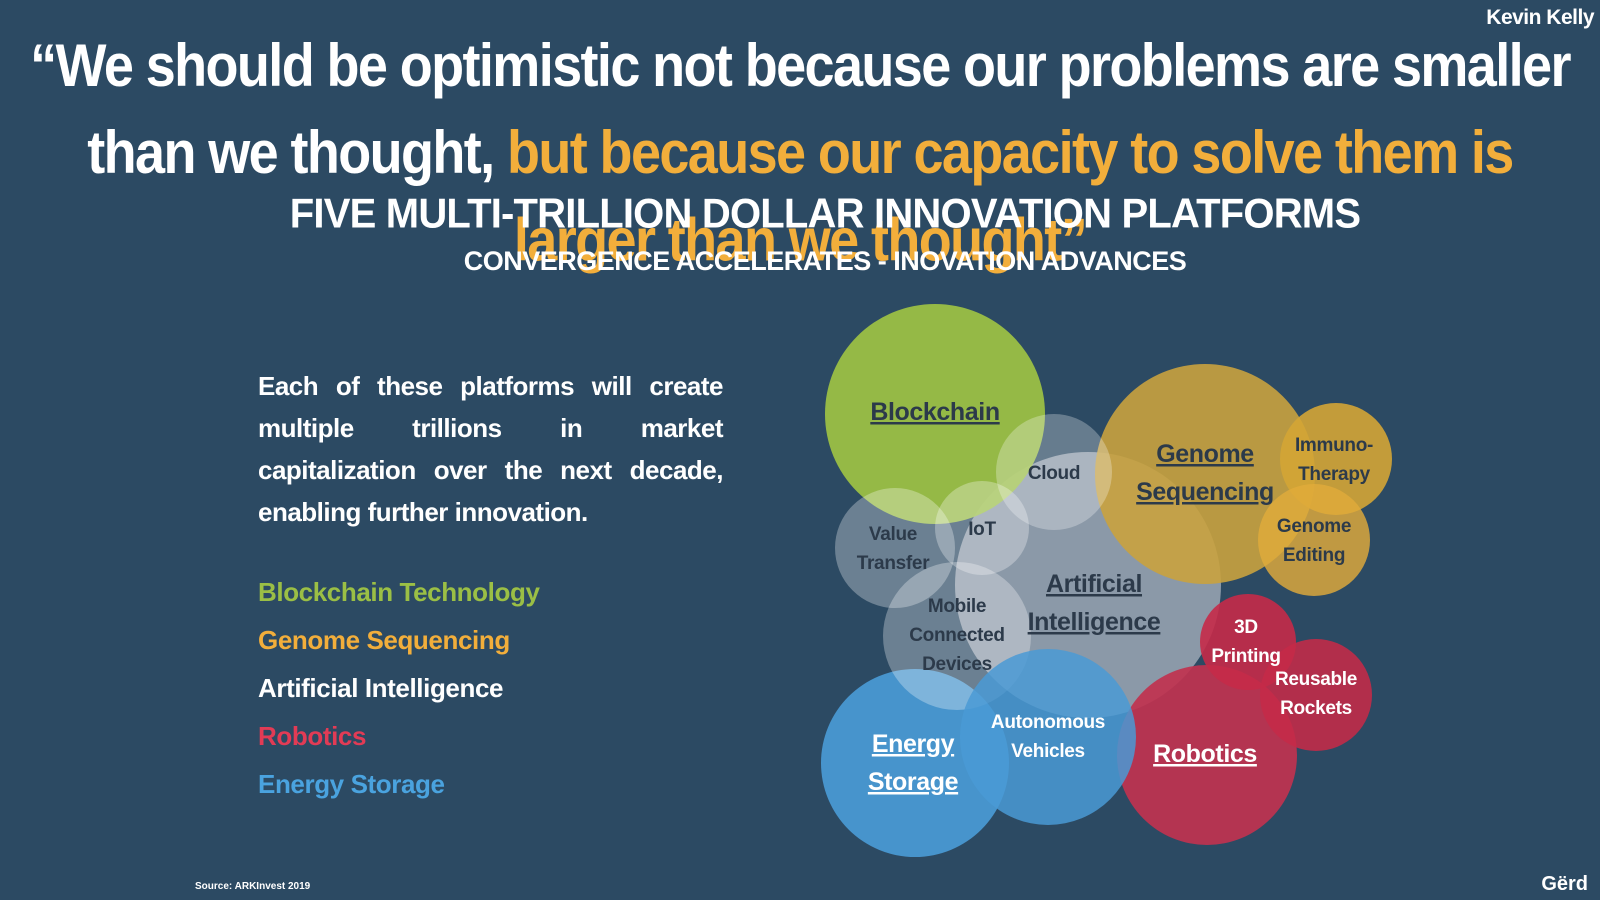 The height and width of the screenshot is (900, 1600). I want to click on label-genome-2: Sequencing, so click(1205, 492).